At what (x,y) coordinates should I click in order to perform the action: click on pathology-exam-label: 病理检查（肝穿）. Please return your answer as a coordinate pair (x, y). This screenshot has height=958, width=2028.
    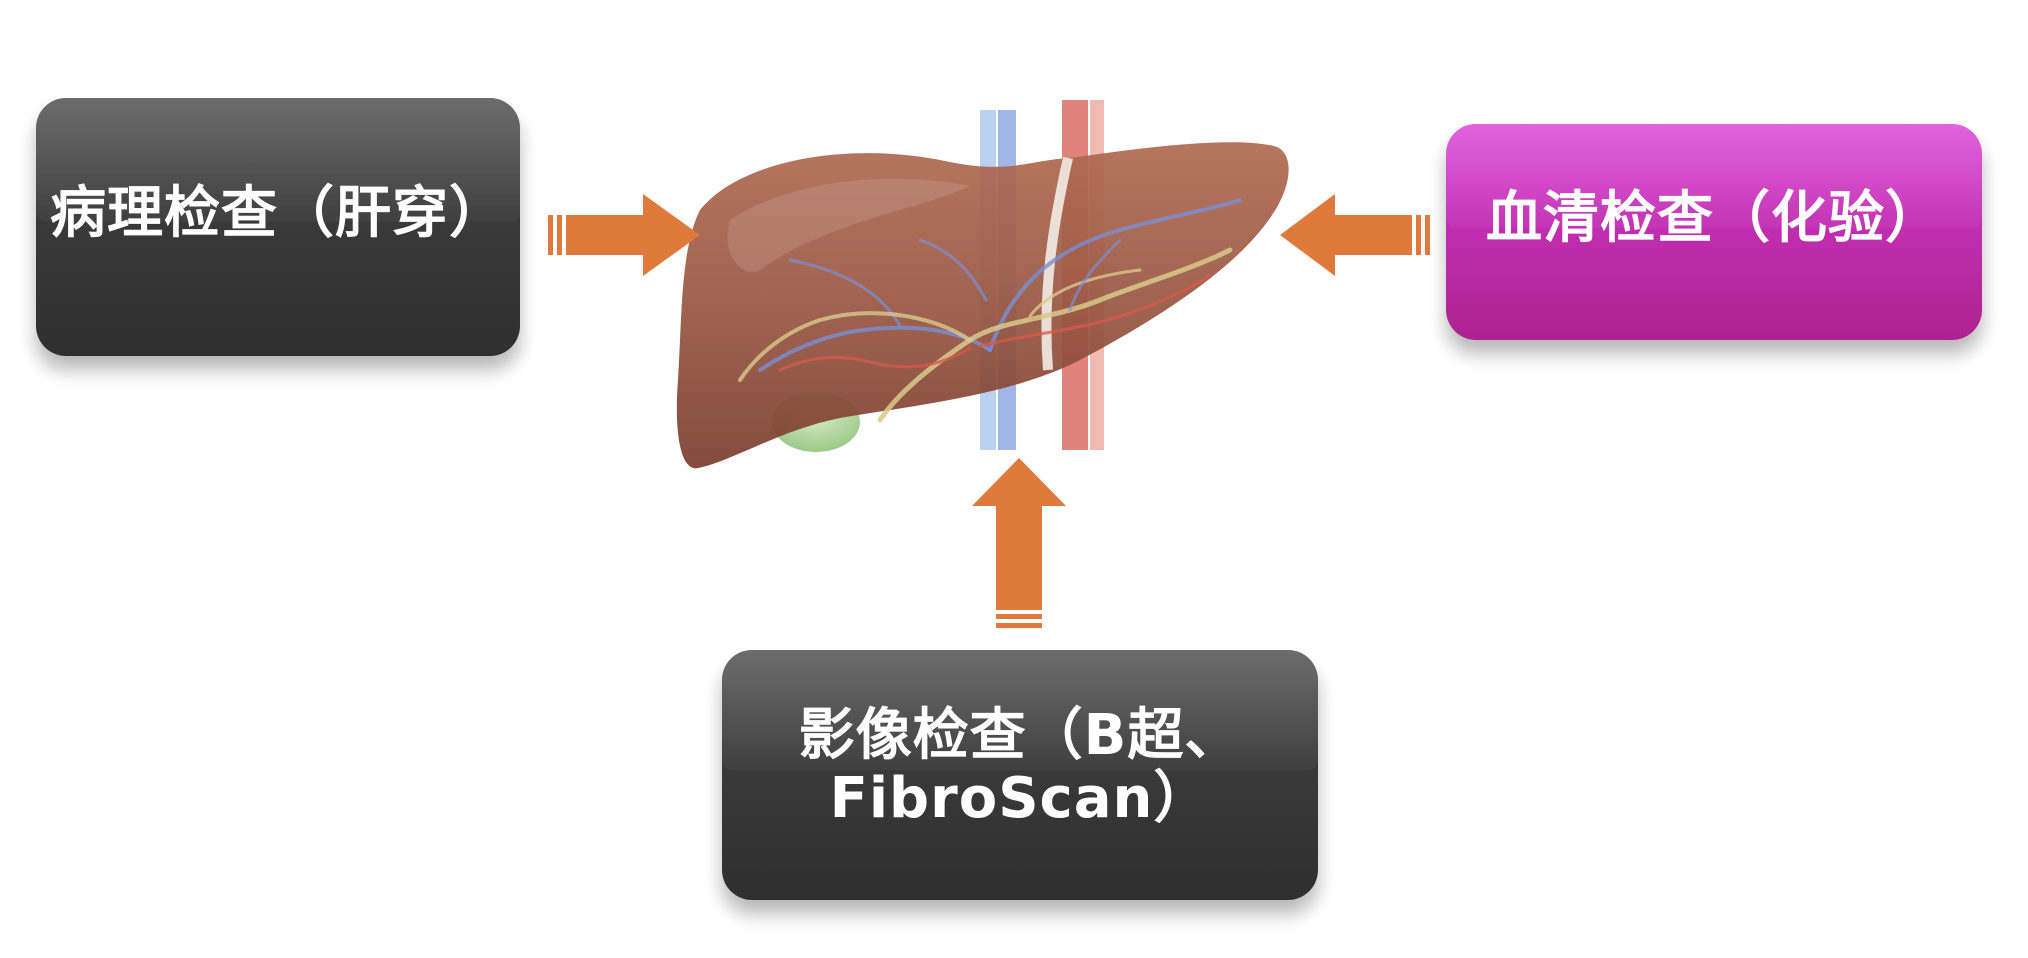
    Looking at the image, I should click on (278, 213).